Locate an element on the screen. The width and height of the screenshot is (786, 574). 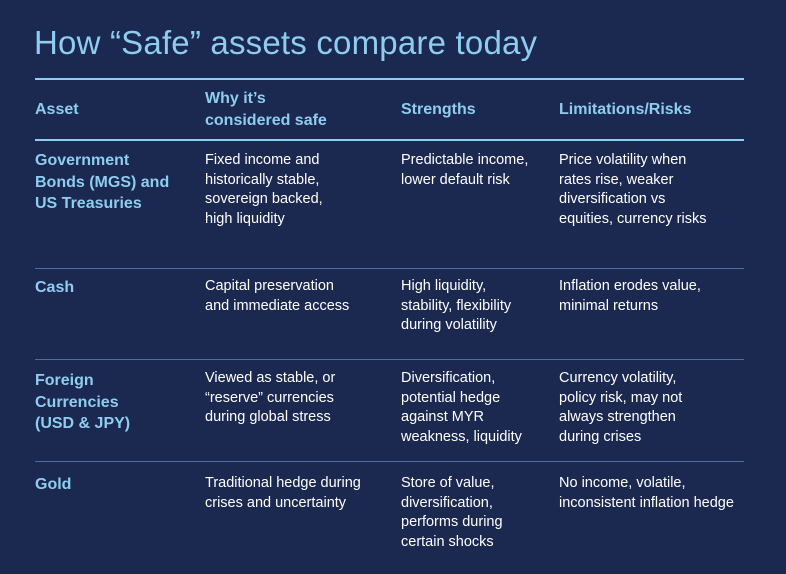
header-top-rule is located at coordinates (389, 79).